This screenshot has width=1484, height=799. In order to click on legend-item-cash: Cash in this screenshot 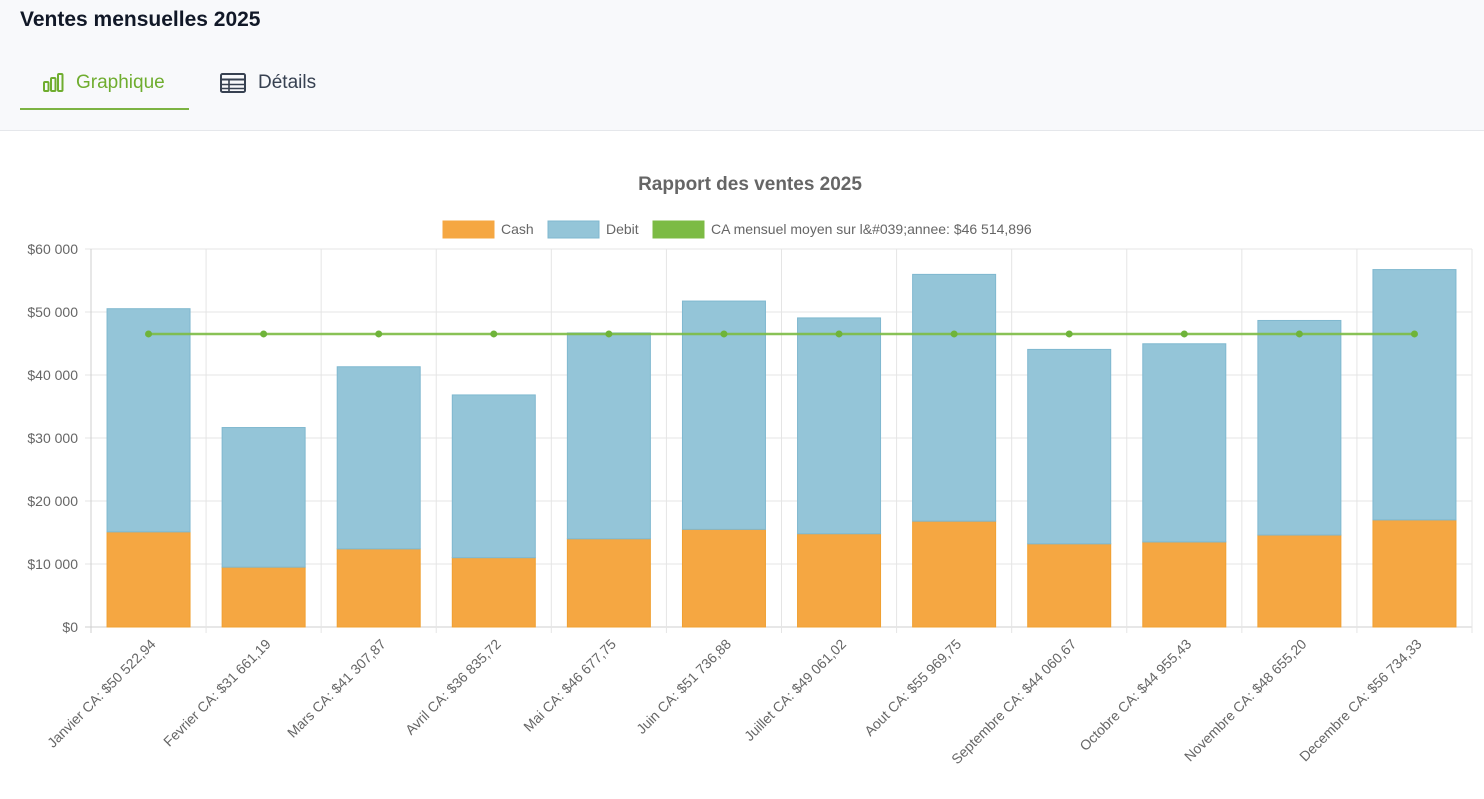, I will do `click(488, 229)`.